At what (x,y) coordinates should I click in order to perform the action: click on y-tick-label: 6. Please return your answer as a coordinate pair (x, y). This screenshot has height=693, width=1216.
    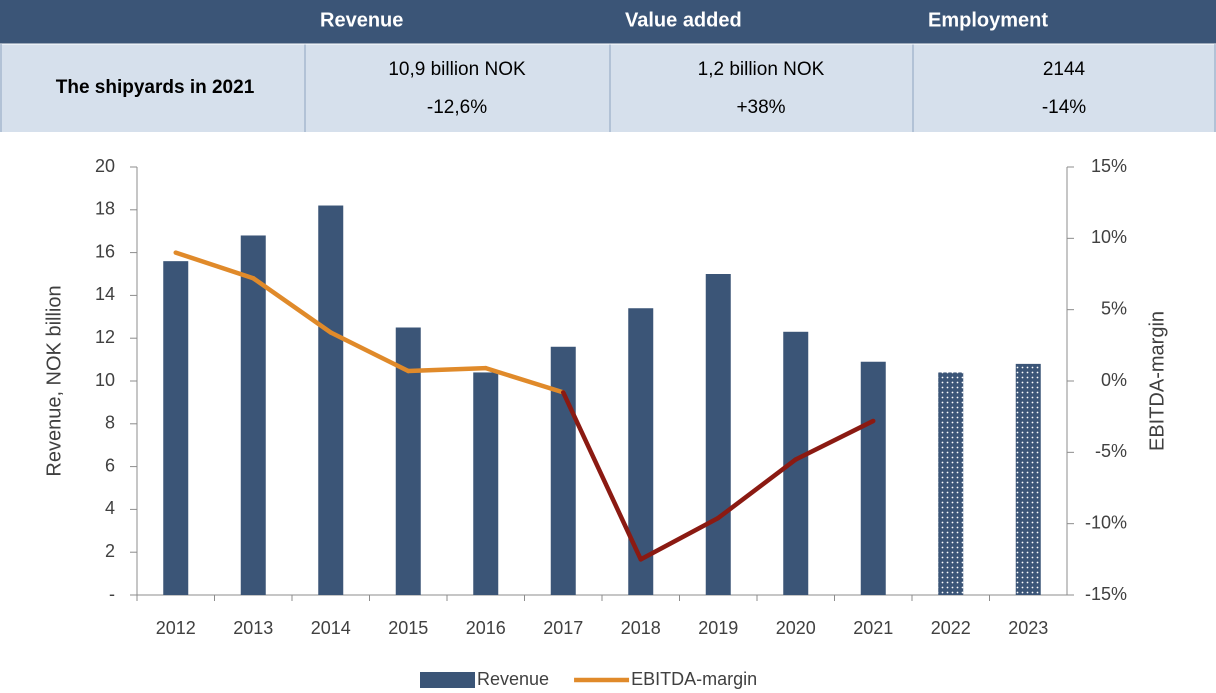
    Looking at the image, I should click on (110, 465).